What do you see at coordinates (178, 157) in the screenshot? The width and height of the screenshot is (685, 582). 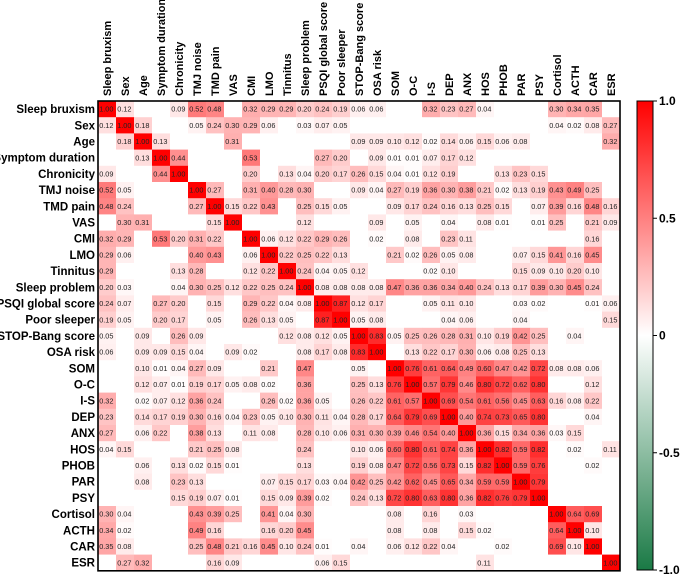 I see `cell-value-label: 0.44` at bounding box center [178, 157].